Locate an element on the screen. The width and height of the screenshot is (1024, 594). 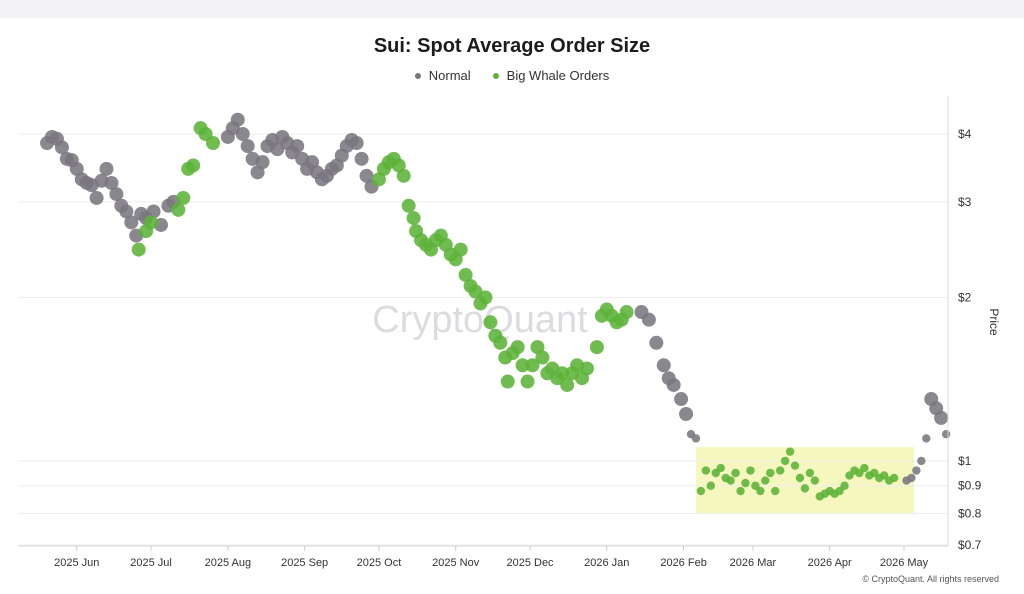
x-tick-label: 2025 Jul is located at coordinates (151, 563).